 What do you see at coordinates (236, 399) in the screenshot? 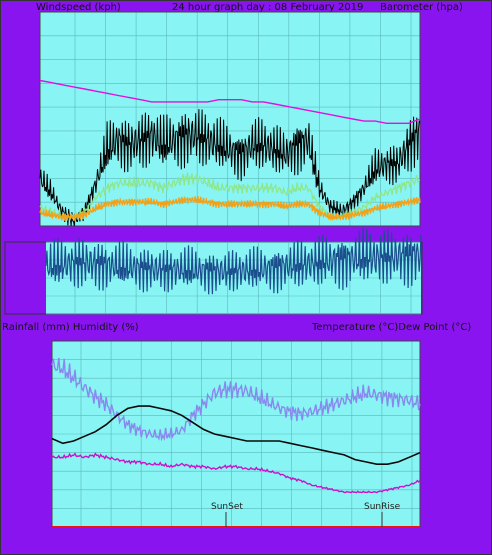
I see `humidity-series-line` at bounding box center [236, 399].